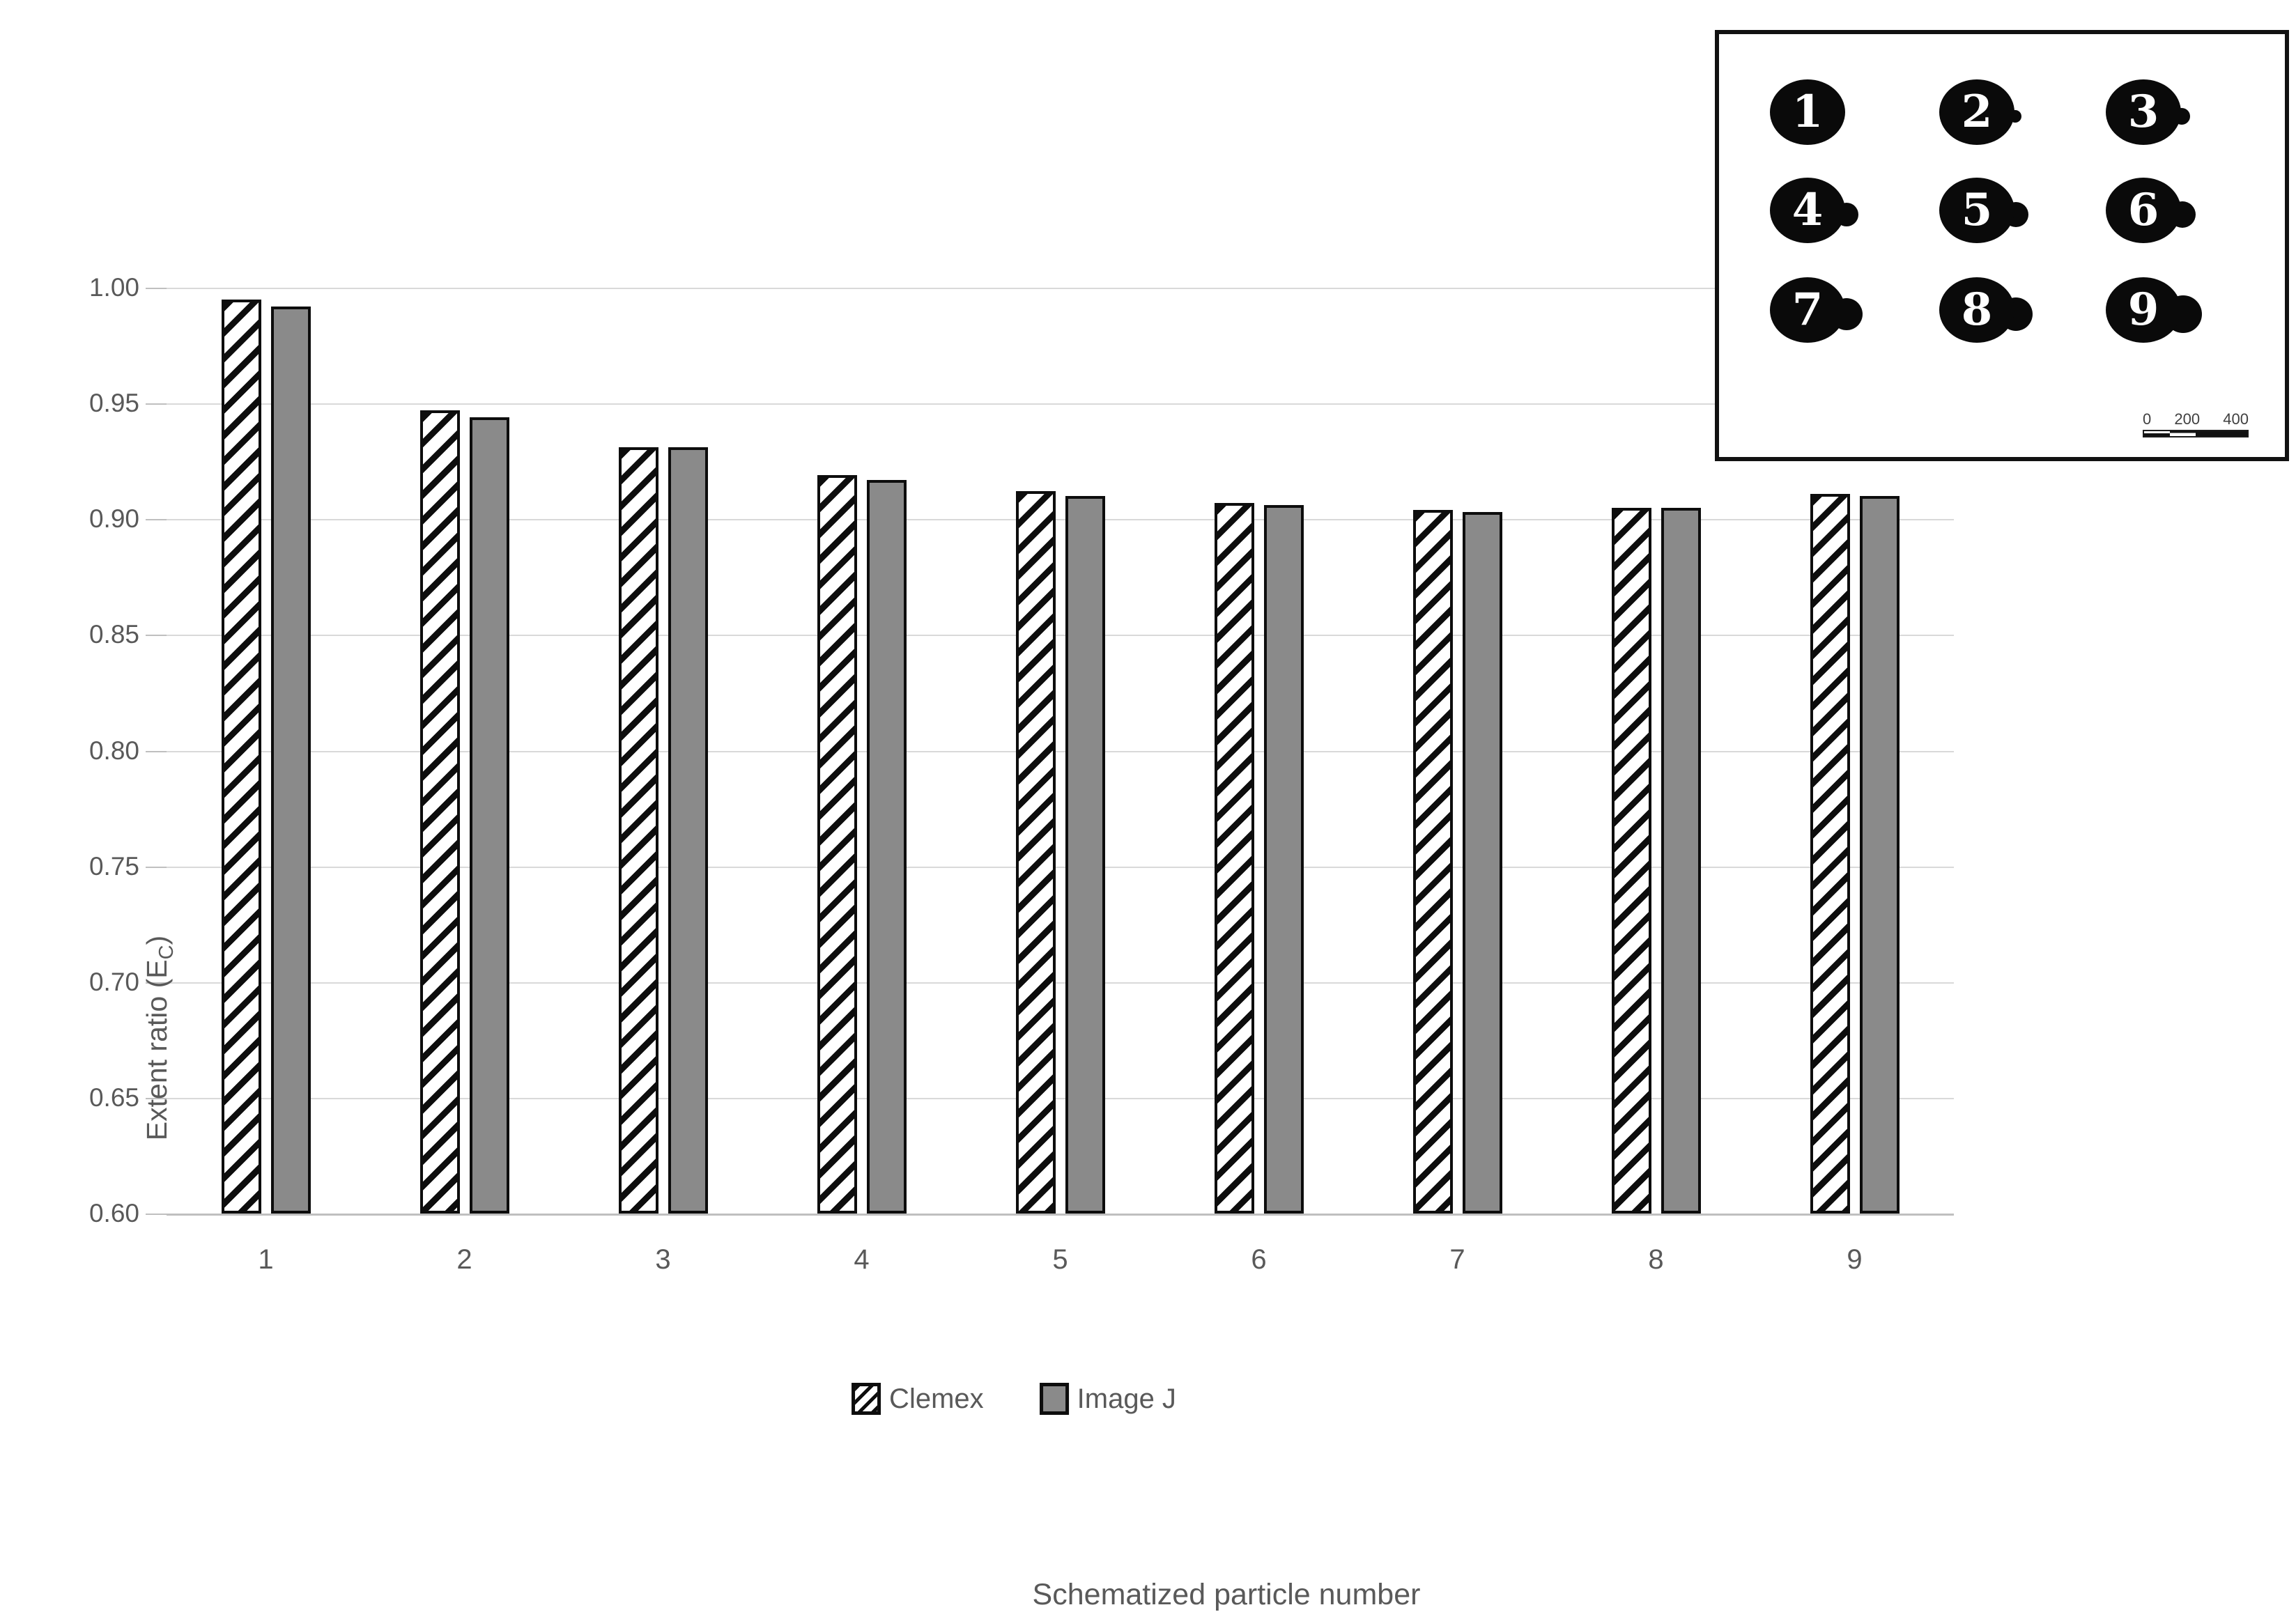 The width and height of the screenshot is (2296, 1612). I want to click on particle-number: 3, so click(2143, 112).